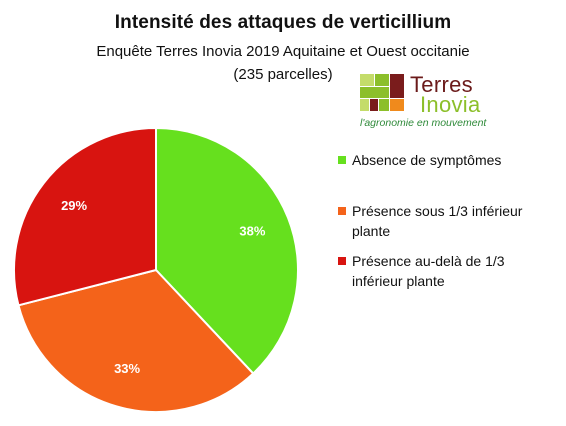 The image size is (566, 426). I want to click on logo-word-terres: Terres, so click(441, 84).